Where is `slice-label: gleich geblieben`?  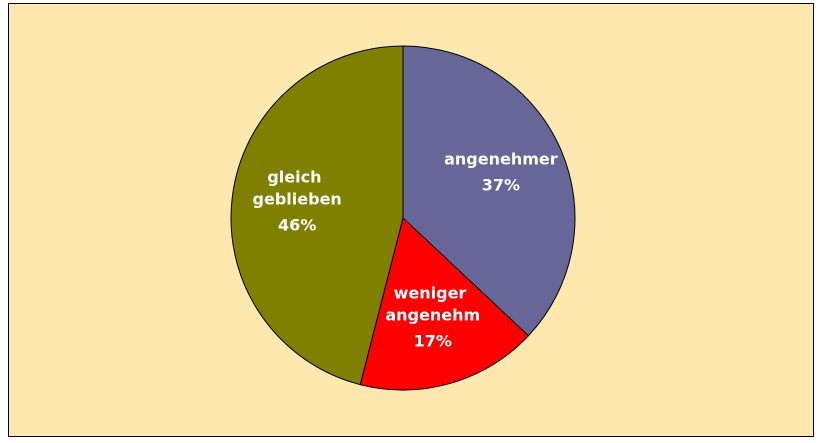 slice-label: gleich geblieben is located at coordinates (297, 188).